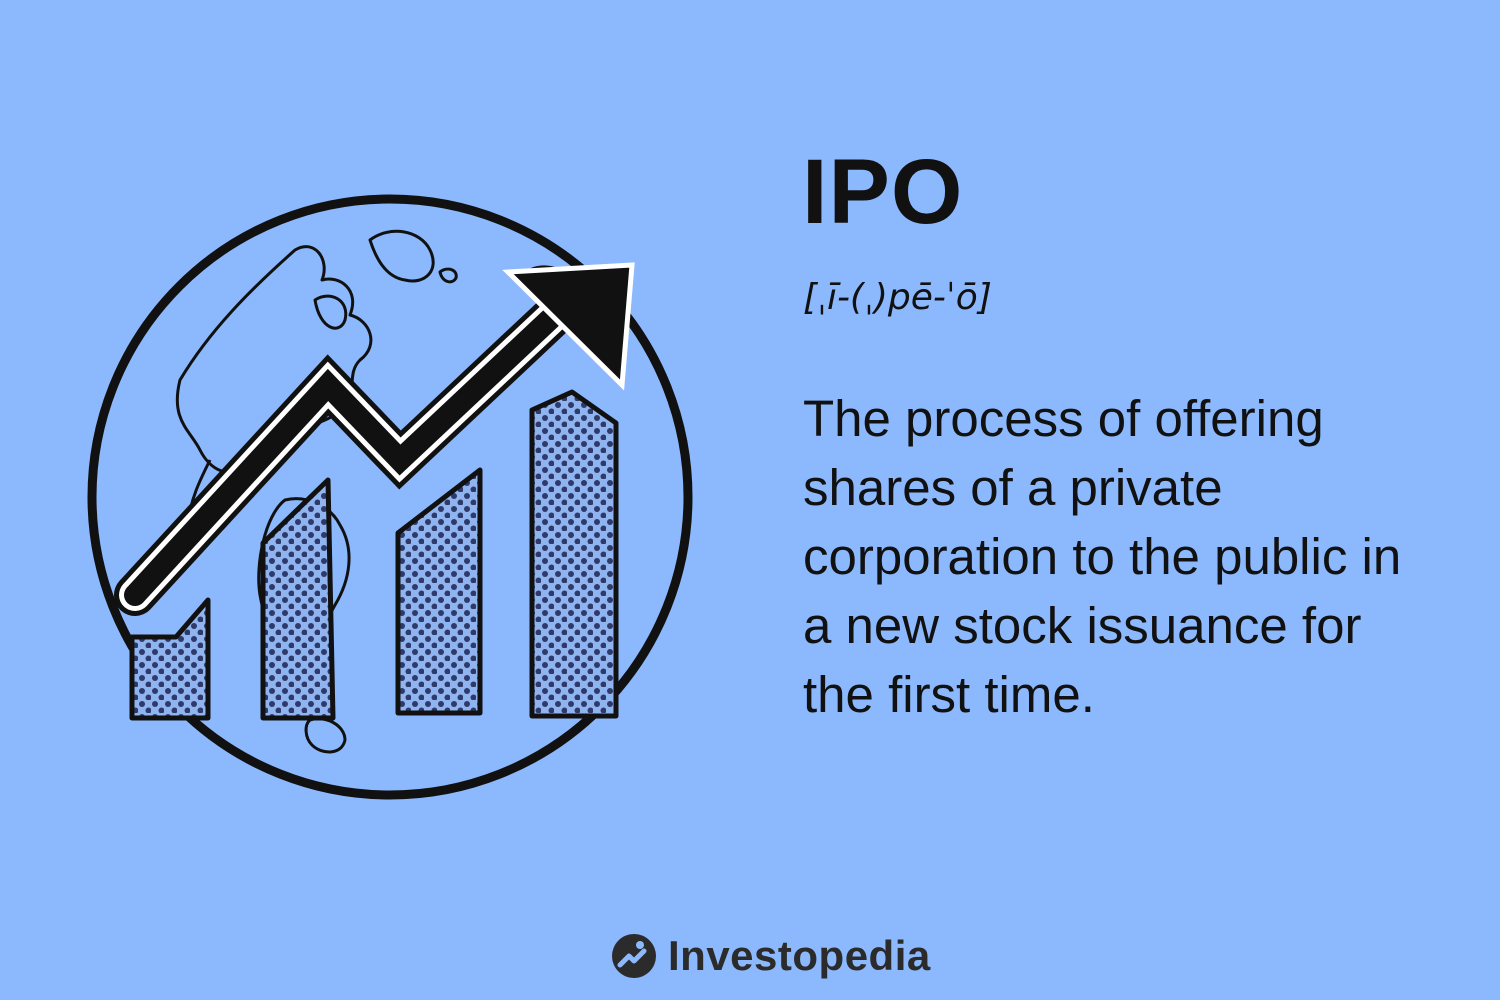 The width and height of the screenshot is (1500, 1000). What do you see at coordinates (634, 956) in the screenshot?
I see `investopedia-logo-icon` at bounding box center [634, 956].